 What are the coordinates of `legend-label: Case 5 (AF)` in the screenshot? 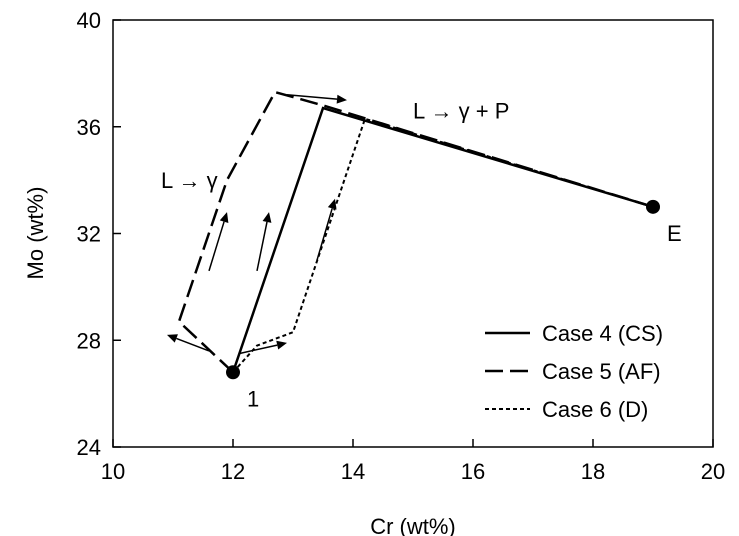 It's located at (601, 371).